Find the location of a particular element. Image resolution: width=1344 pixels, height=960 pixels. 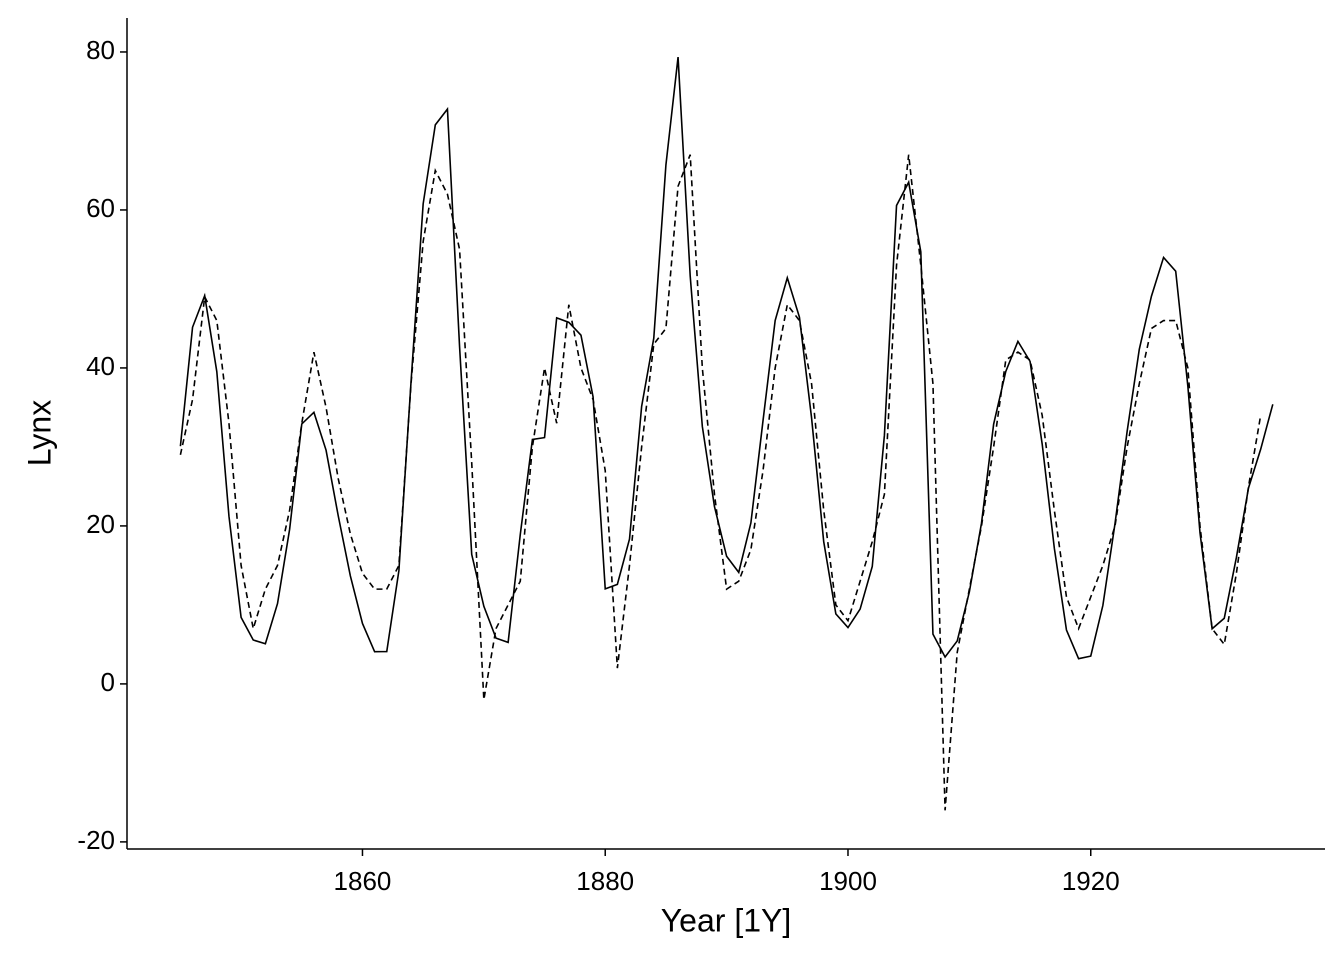

y-tick-label: 60 is located at coordinates (100, 208).